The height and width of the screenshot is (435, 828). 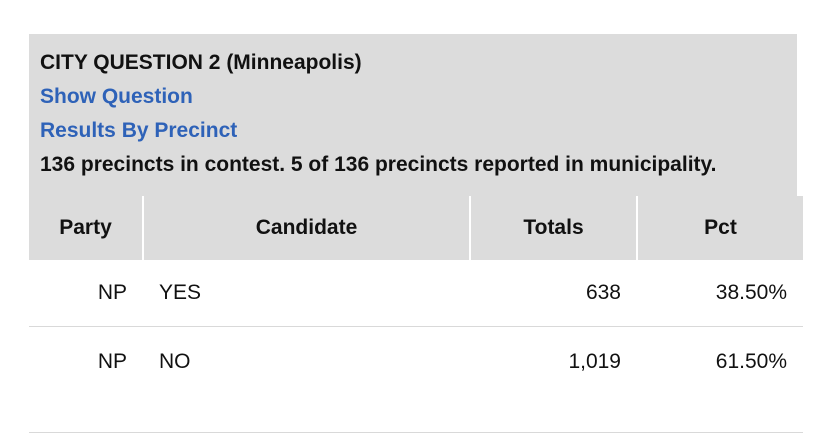 I want to click on results-table-header: Party Candidate Totals Pct, so click(x=416, y=228).